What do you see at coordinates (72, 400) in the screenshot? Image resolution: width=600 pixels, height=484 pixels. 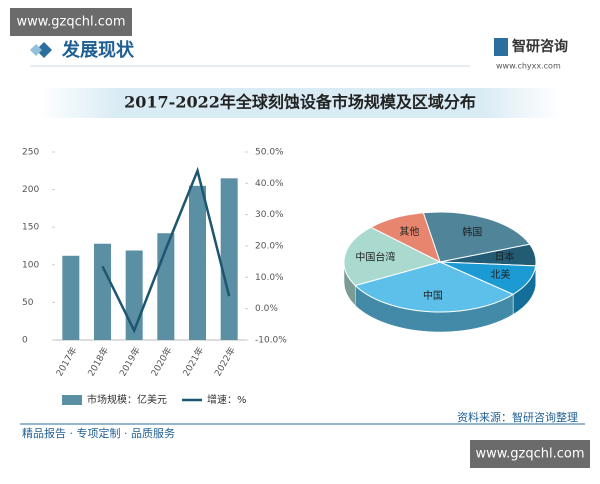 I see `legend-swatch` at bounding box center [72, 400].